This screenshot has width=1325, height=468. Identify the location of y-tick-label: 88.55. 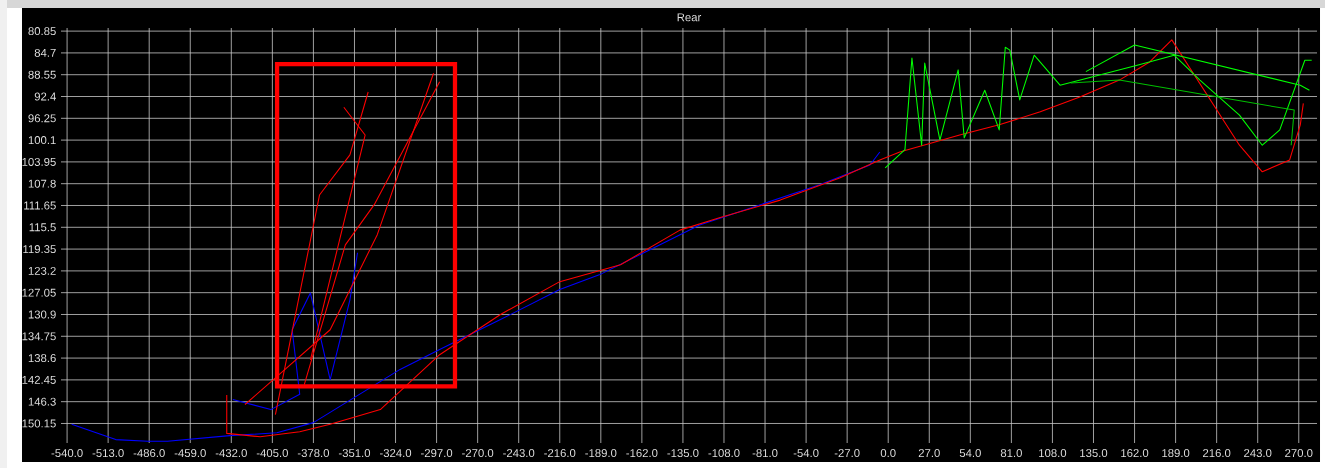
(42, 74).